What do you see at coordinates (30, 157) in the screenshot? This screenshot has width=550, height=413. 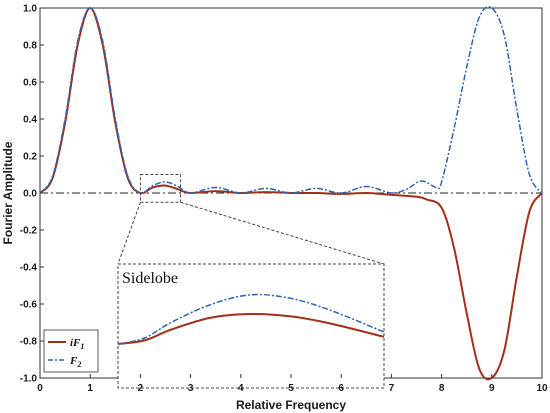 I see `y-tick-label: 0.2` at bounding box center [30, 157].